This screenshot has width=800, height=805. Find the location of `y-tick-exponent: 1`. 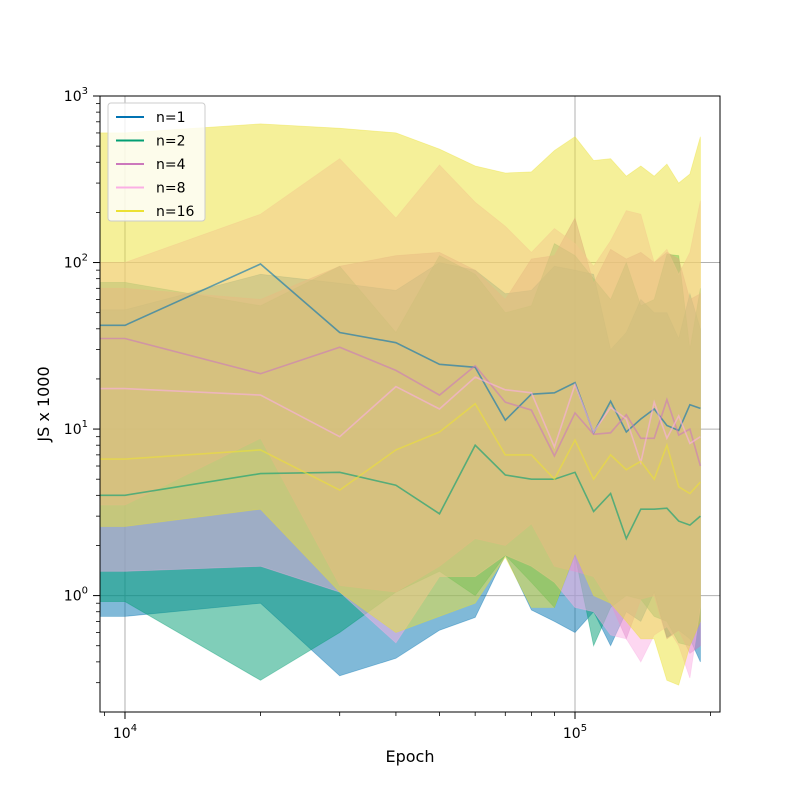

y-tick-exponent: 1 is located at coordinates (85, 424).